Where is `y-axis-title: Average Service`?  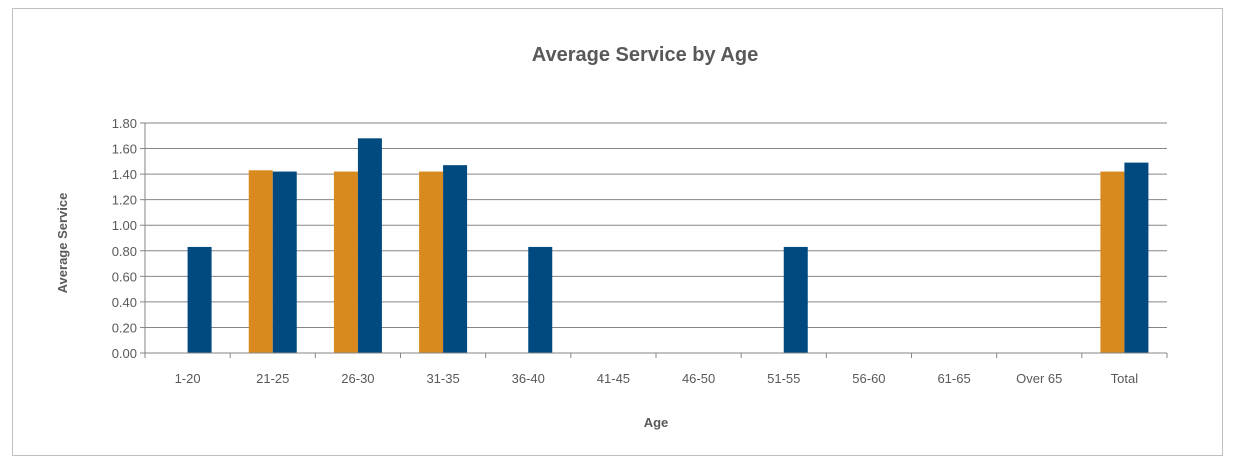
y-axis-title: Average Service is located at coordinates (62, 243).